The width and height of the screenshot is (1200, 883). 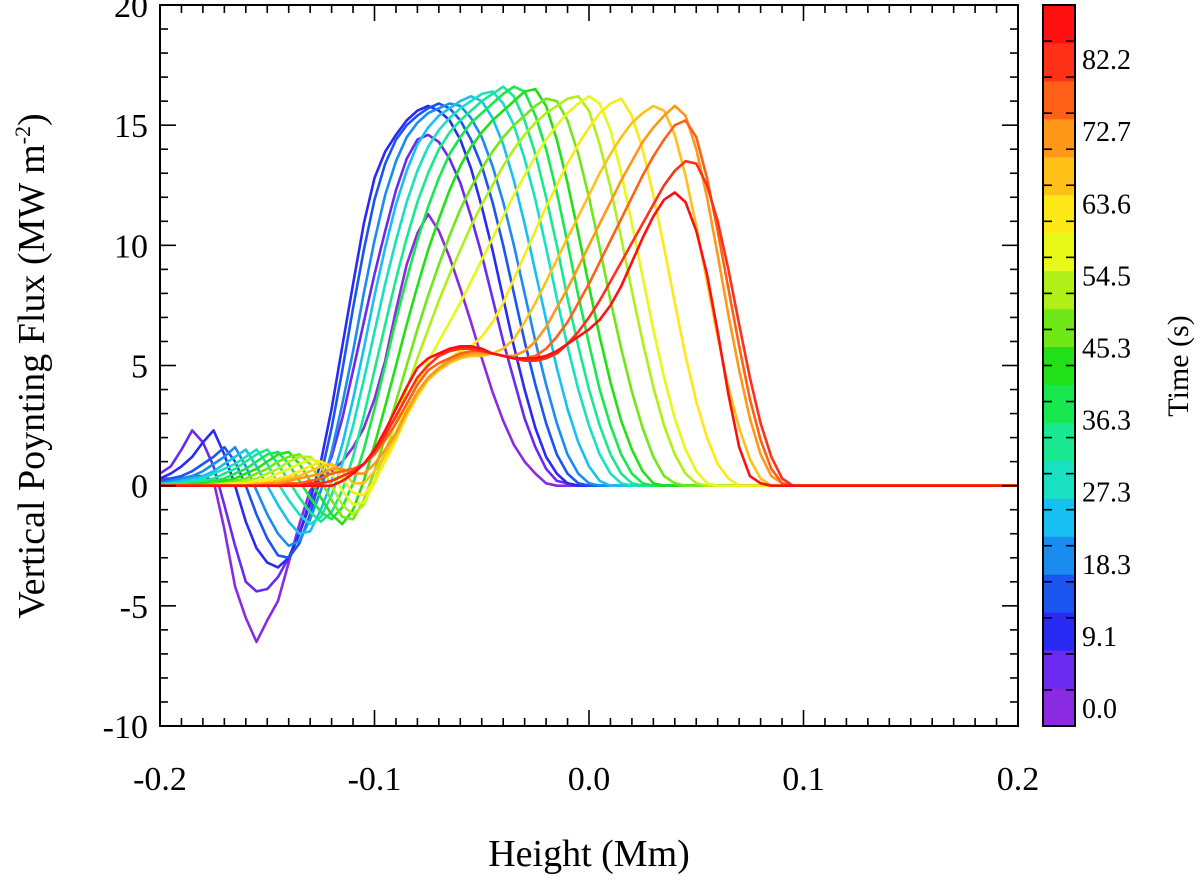 What do you see at coordinates (134, 607) in the screenshot?
I see `y-tick-label: -5` at bounding box center [134, 607].